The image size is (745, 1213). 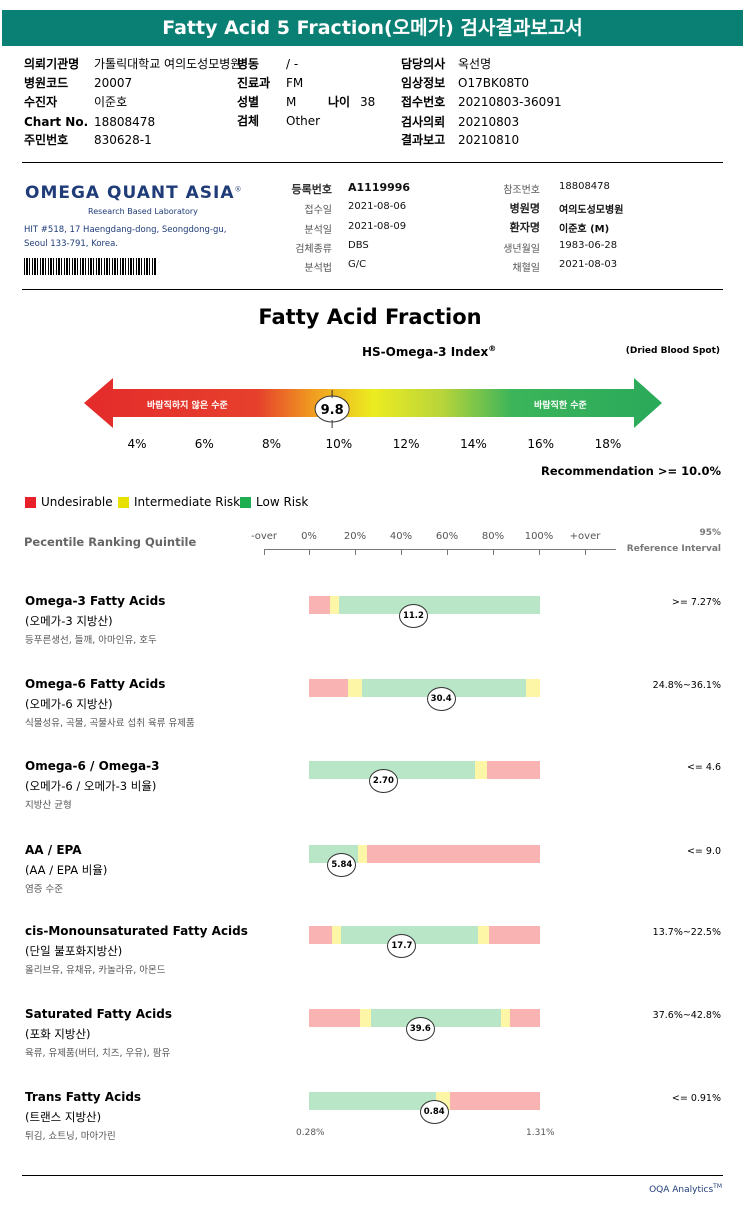 What do you see at coordinates (585, 536) in the screenshot?
I see `percentile-scale-label: +over` at bounding box center [585, 536].